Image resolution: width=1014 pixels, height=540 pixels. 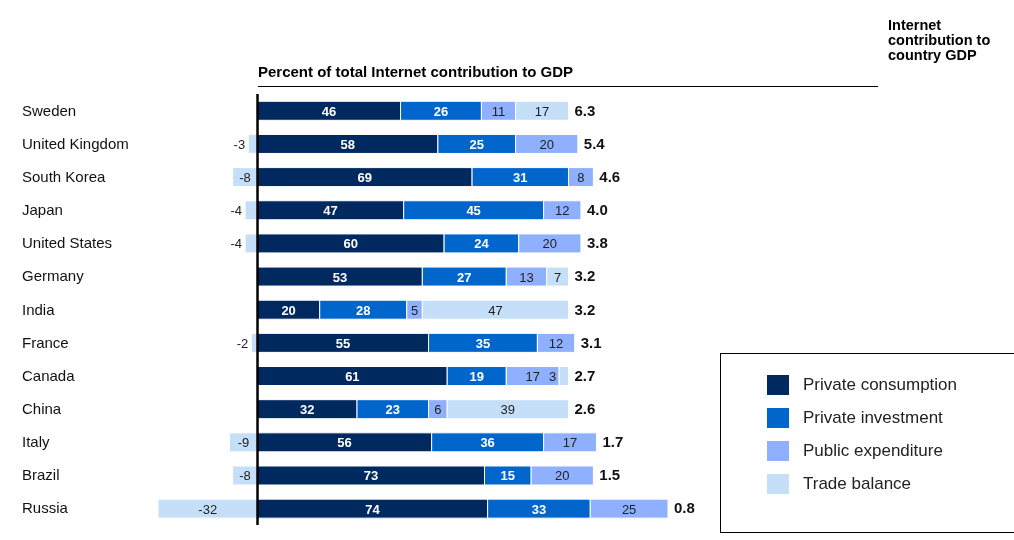 I want to click on data-label: 24, so click(x=482, y=244).